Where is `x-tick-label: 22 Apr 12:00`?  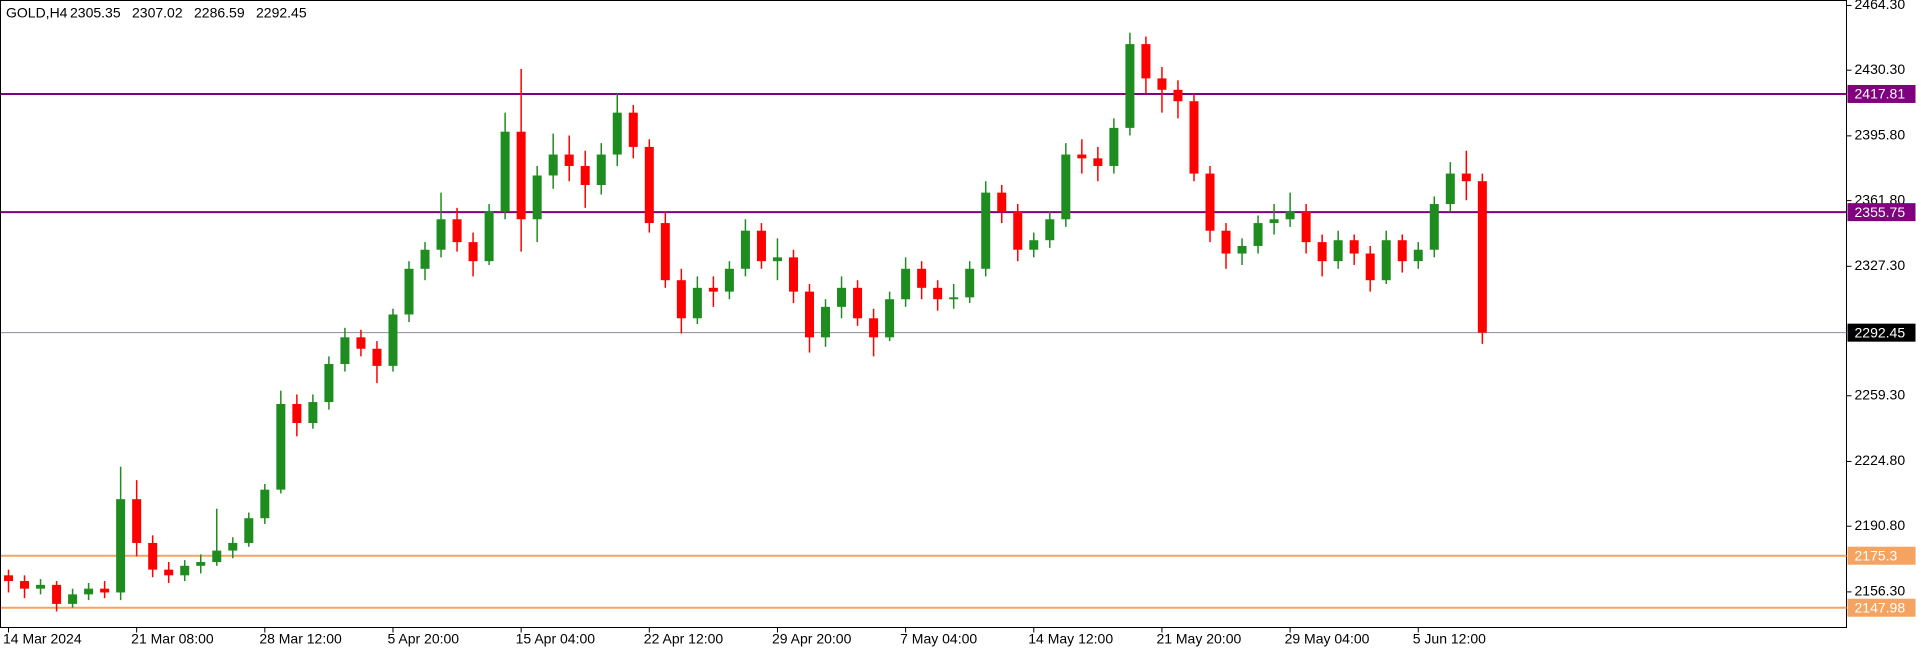 x-tick-label: 22 Apr 12:00 is located at coordinates (684, 639).